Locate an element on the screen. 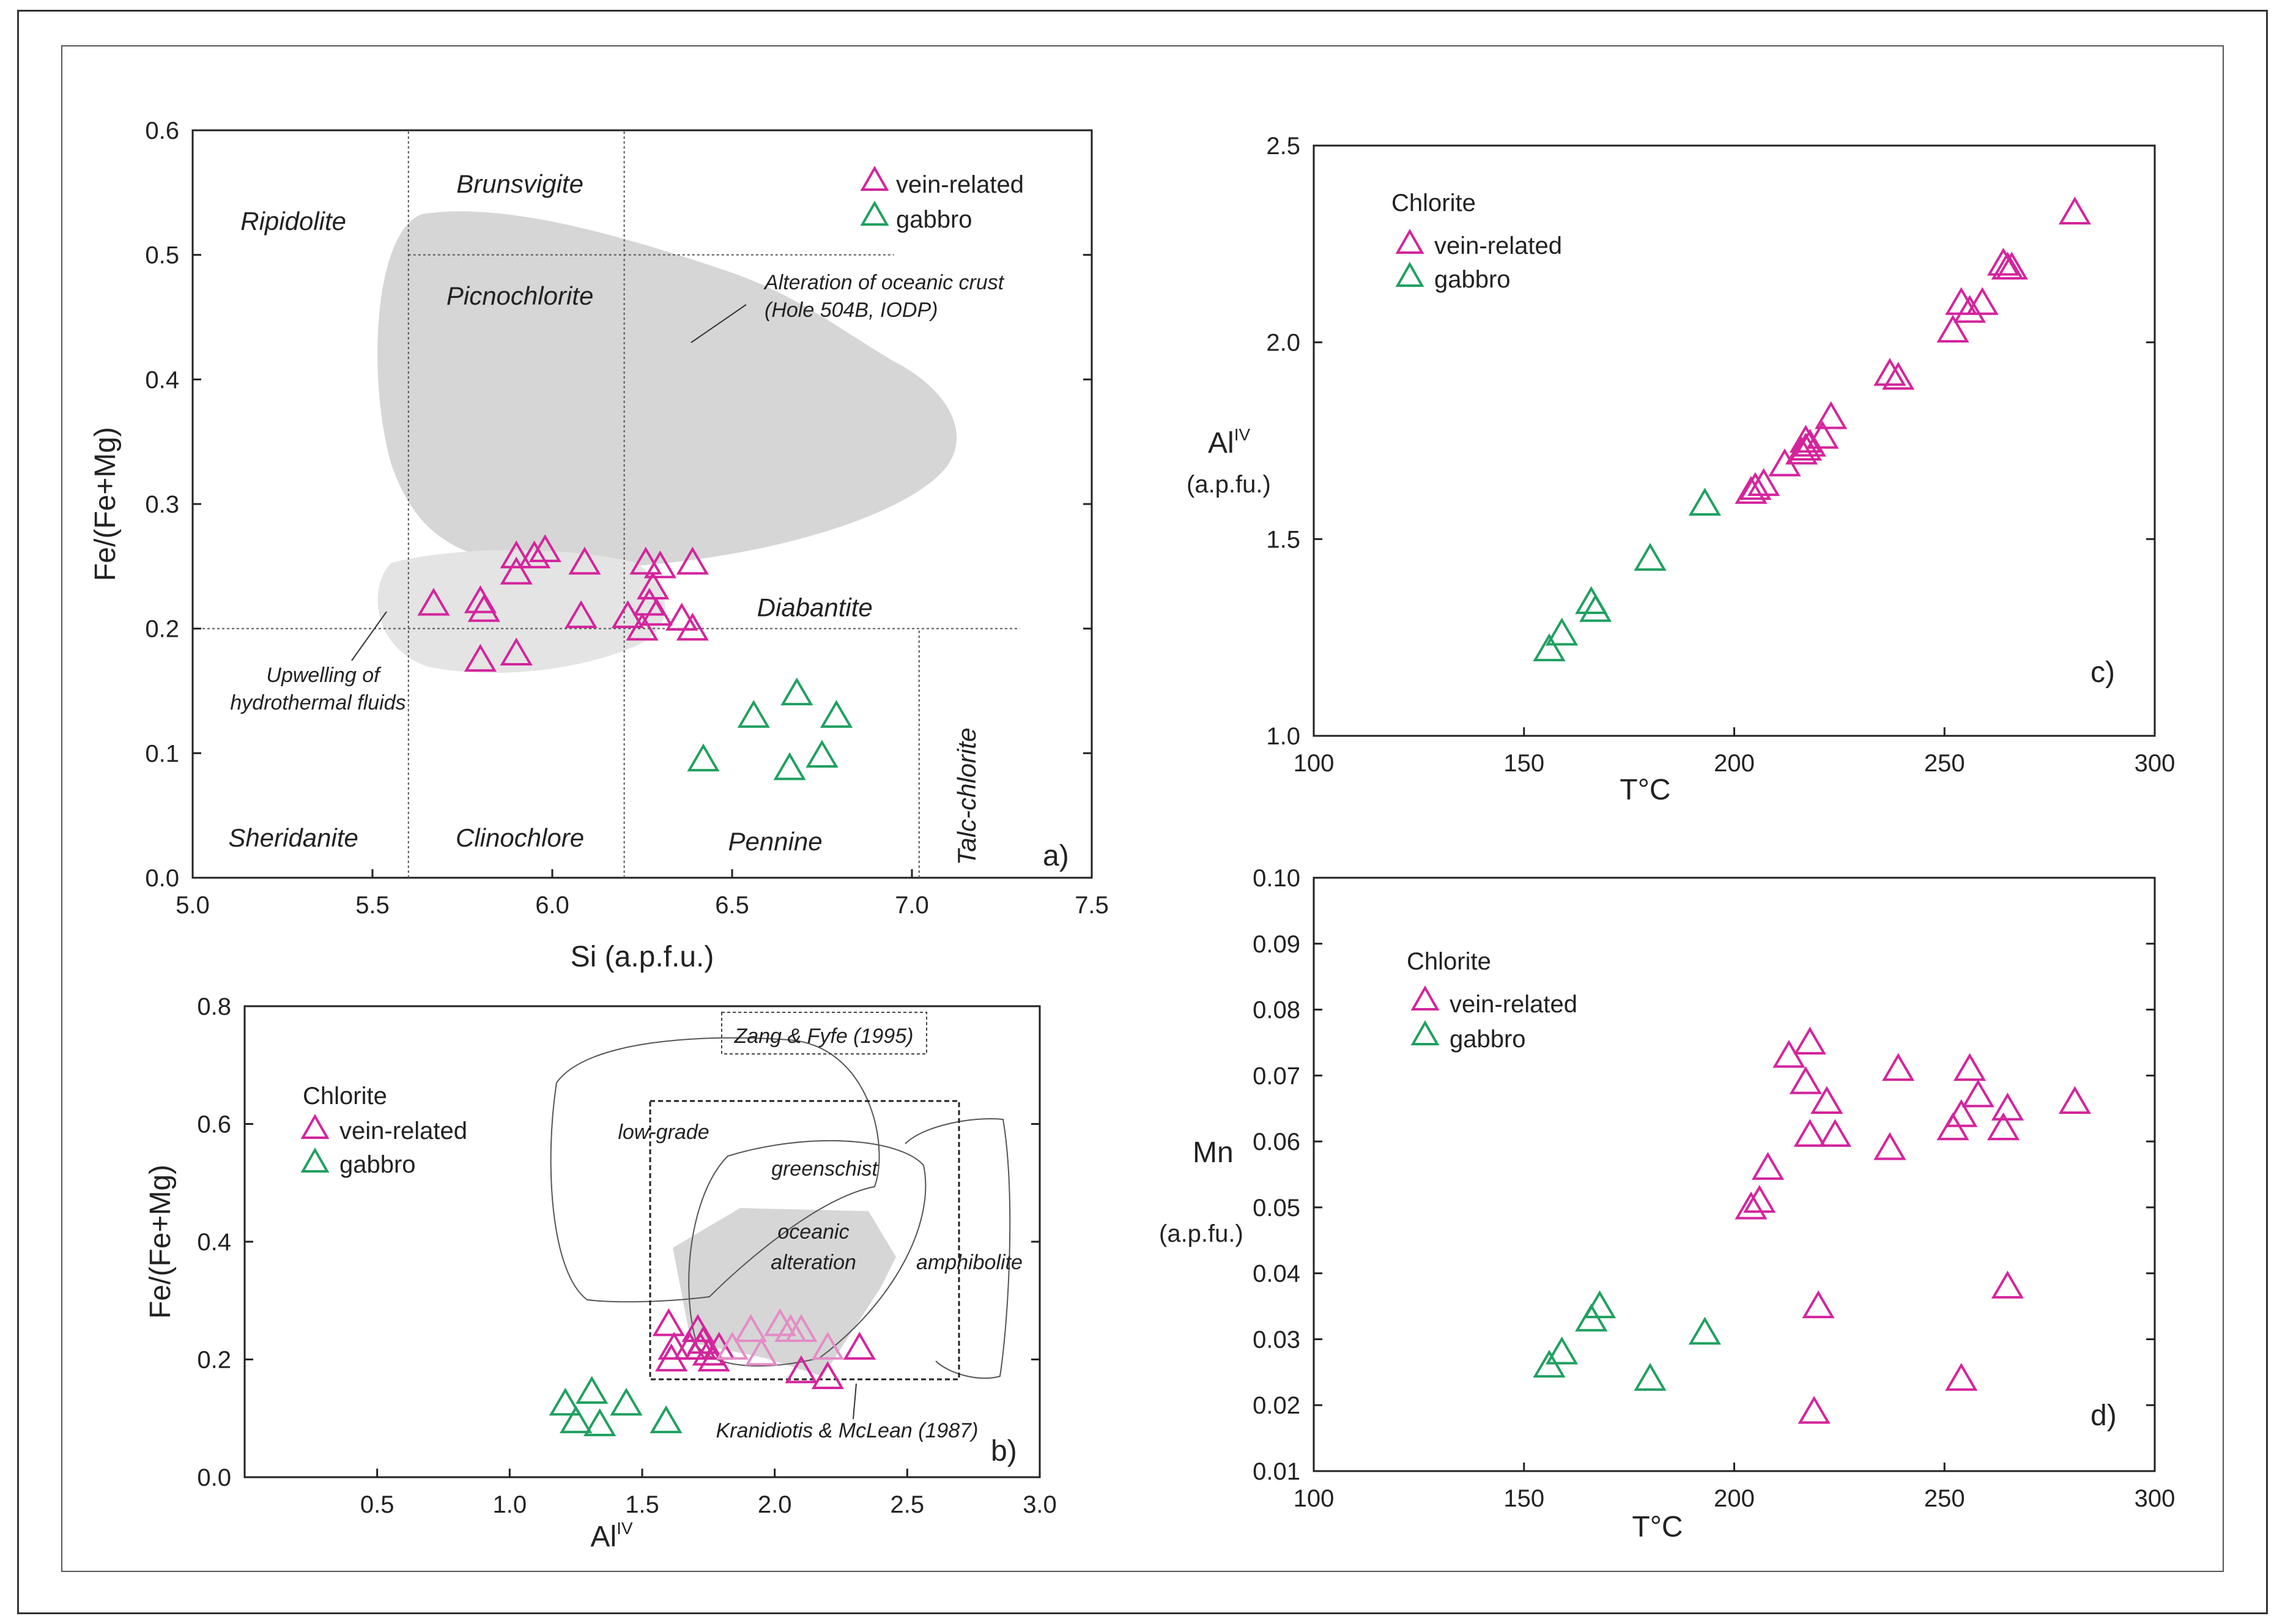  y-tick-label: 0.6 is located at coordinates (214, 1124).